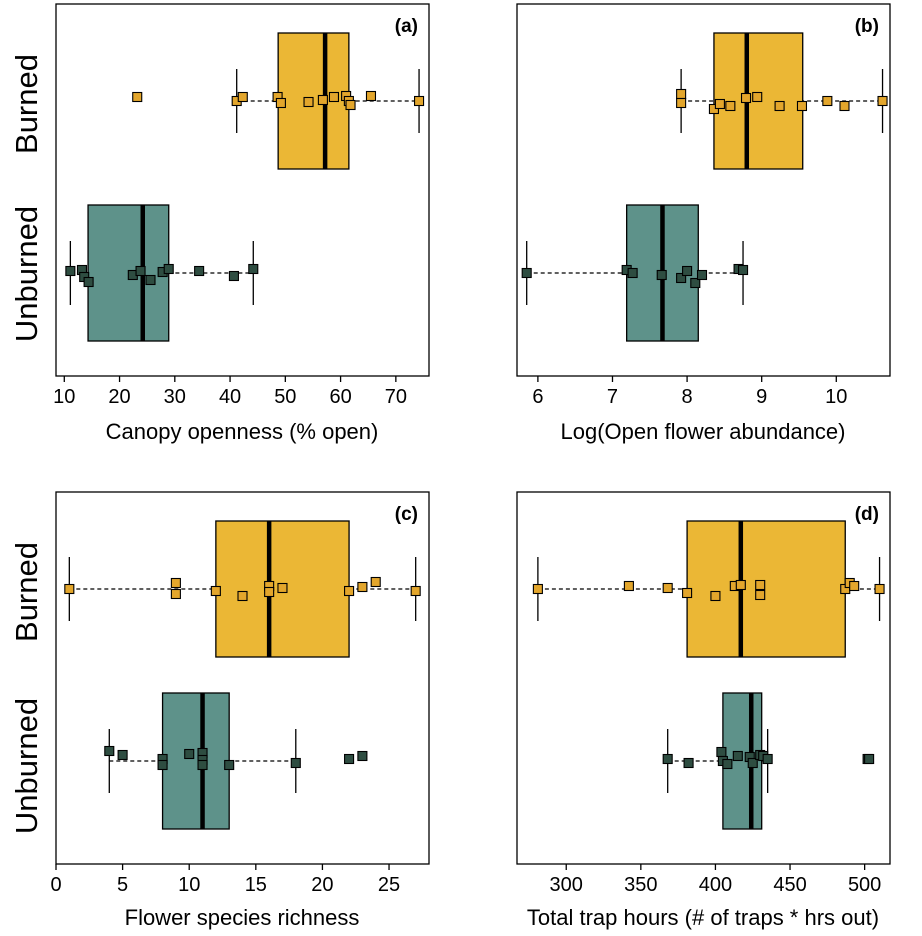 The height and width of the screenshot is (936, 922). What do you see at coordinates (864, 885) in the screenshot?
I see `x-tick-label: 500` at bounding box center [864, 885].